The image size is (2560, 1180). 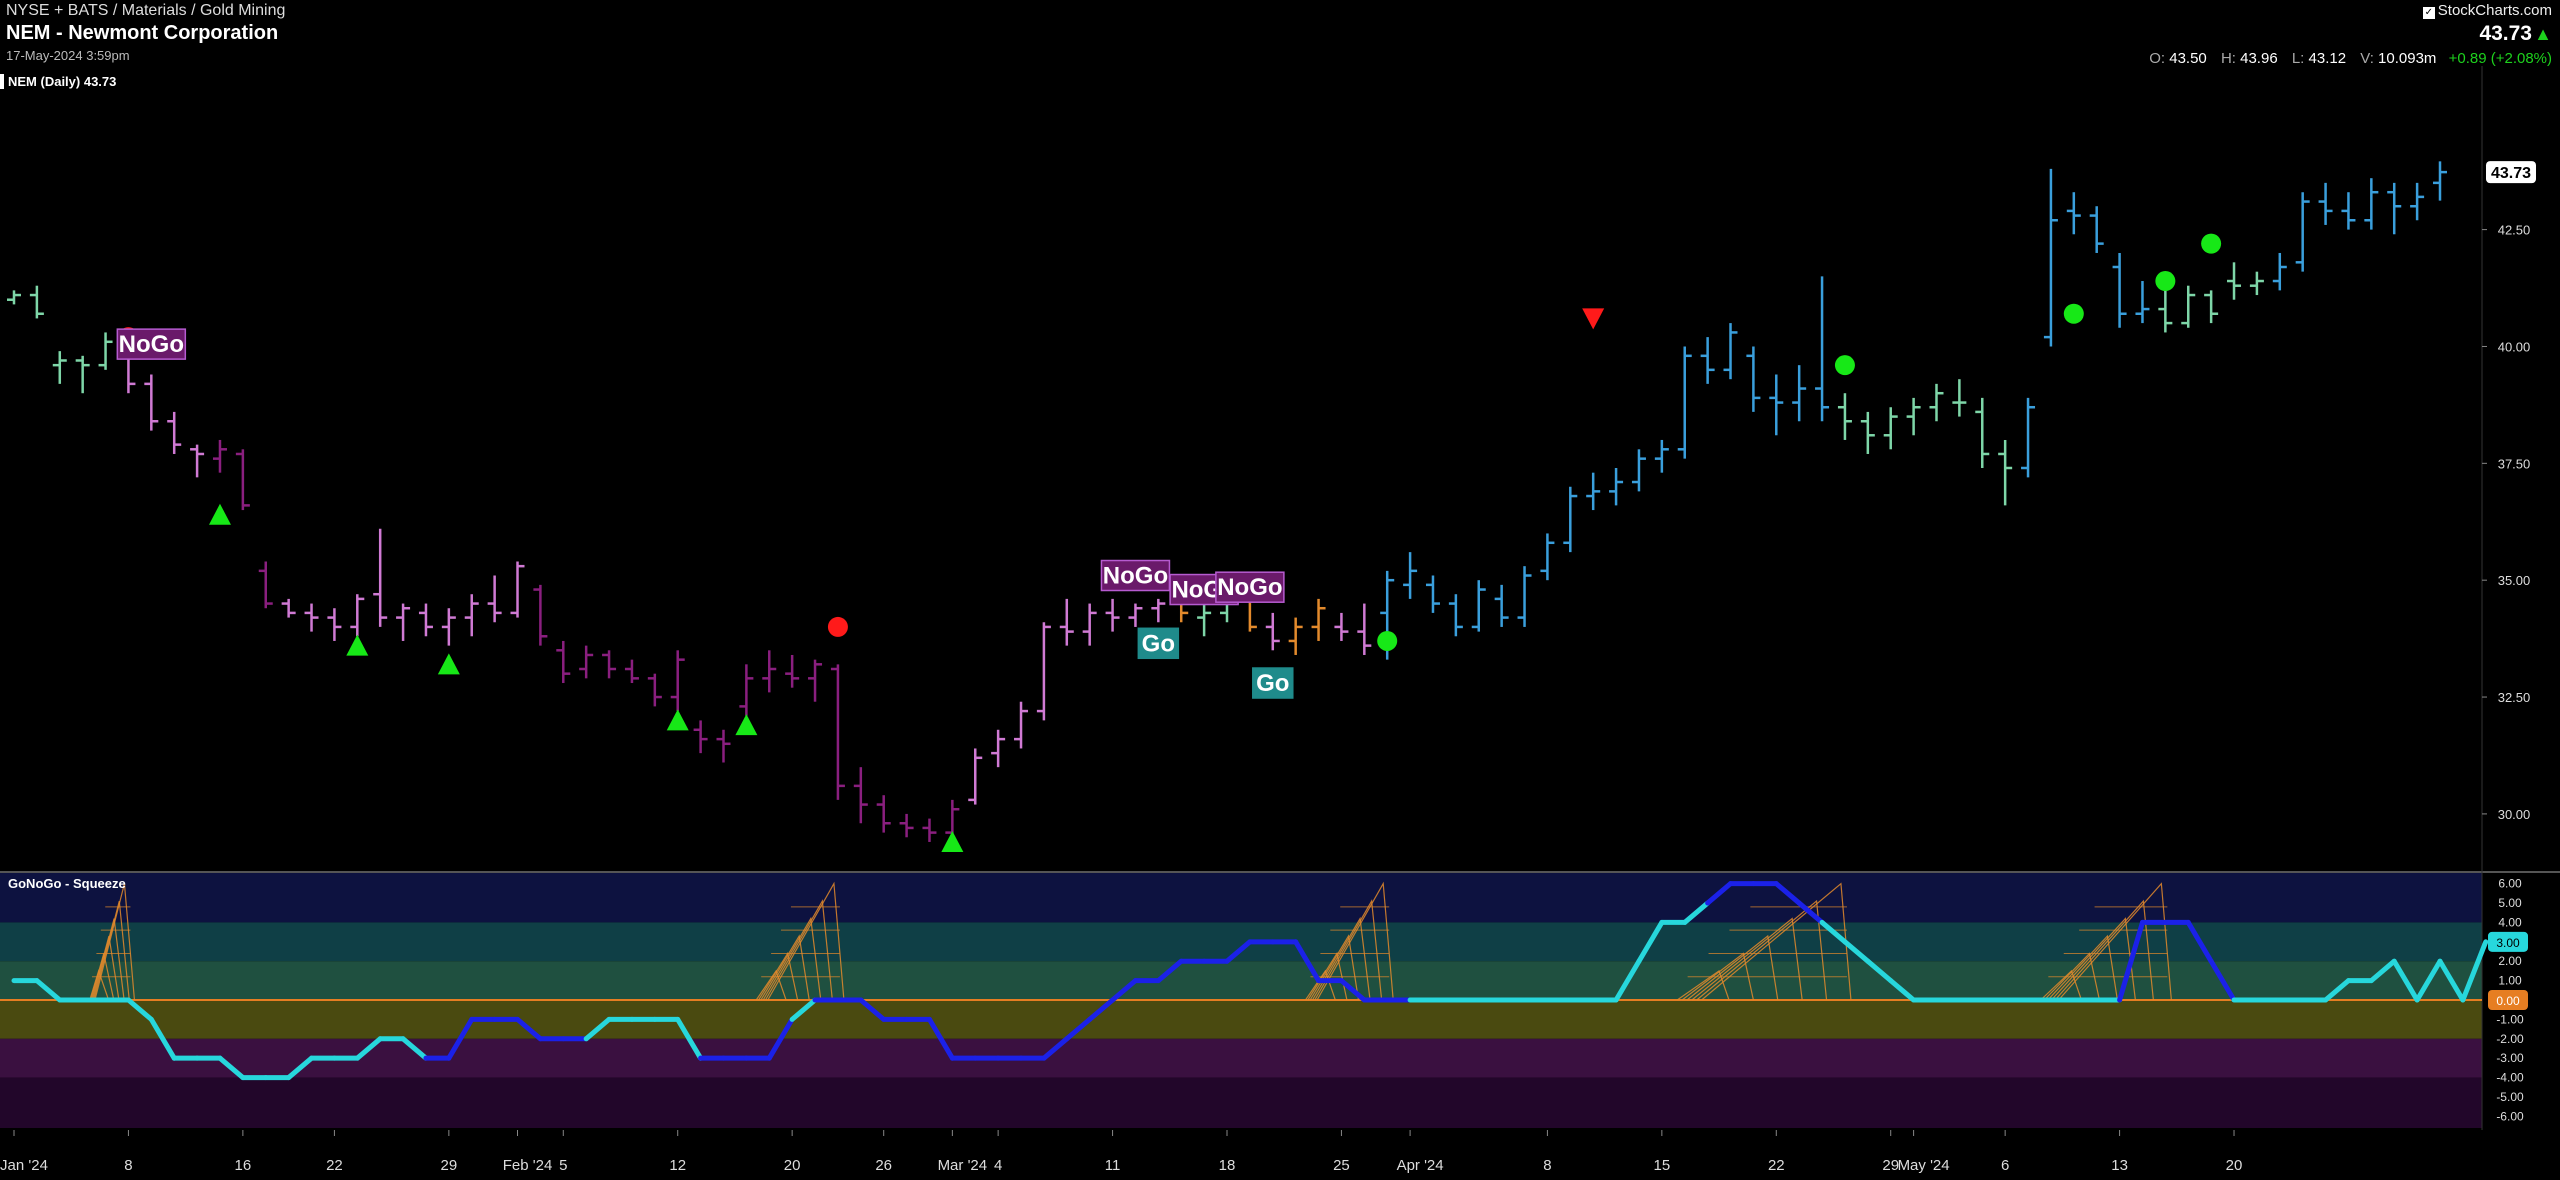 What do you see at coordinates (2510, 981) in the screenshot?
I see `indicator-tick-label: 1.00` at bounding box center [2510, 981].